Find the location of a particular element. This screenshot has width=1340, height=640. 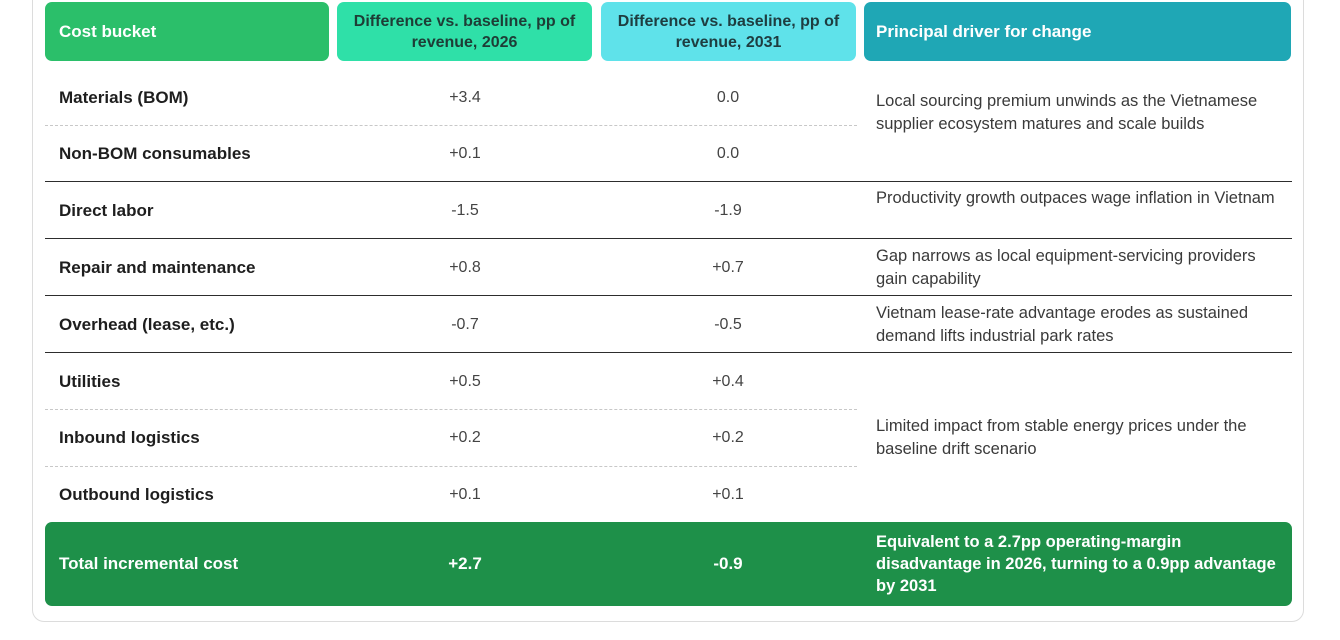

value-2031: +0.7 is located at coordinates (728, 267).